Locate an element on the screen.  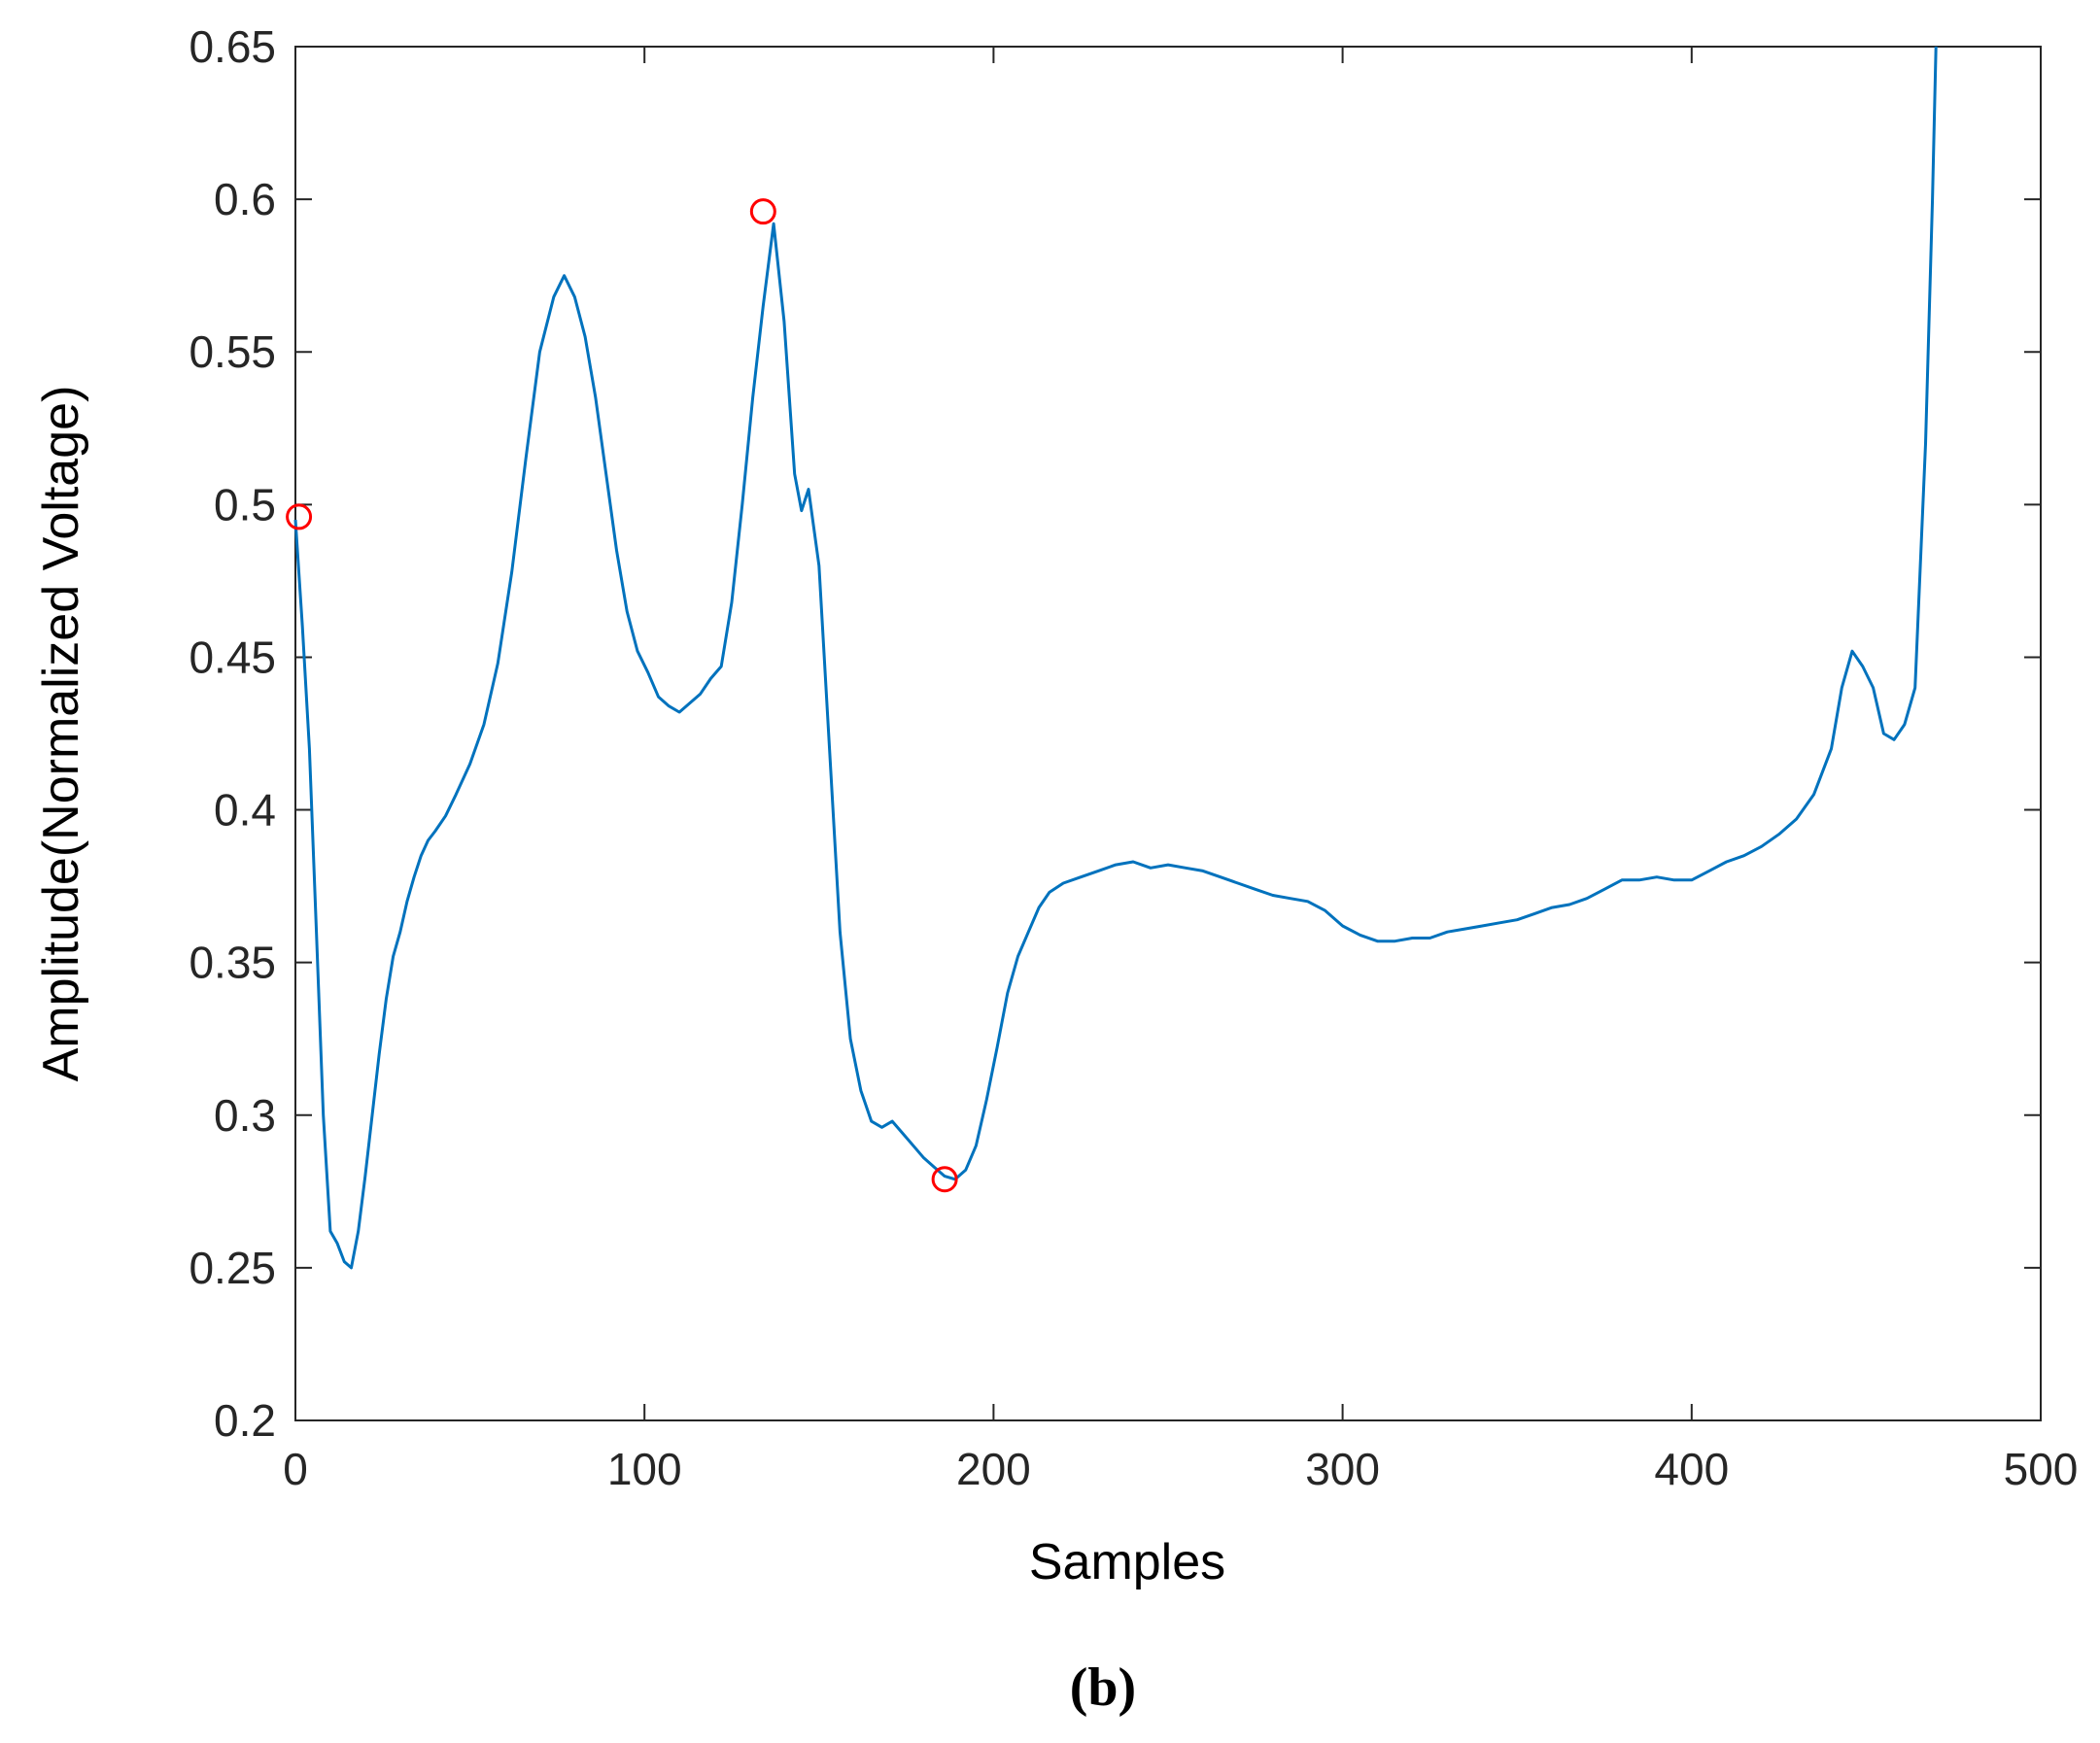
y-tick-labels: 0.2 0.25 0.3 0.35 0.4 0.45 0.5 0.55 0.6 0.65 is located at coordinates (232, 734).